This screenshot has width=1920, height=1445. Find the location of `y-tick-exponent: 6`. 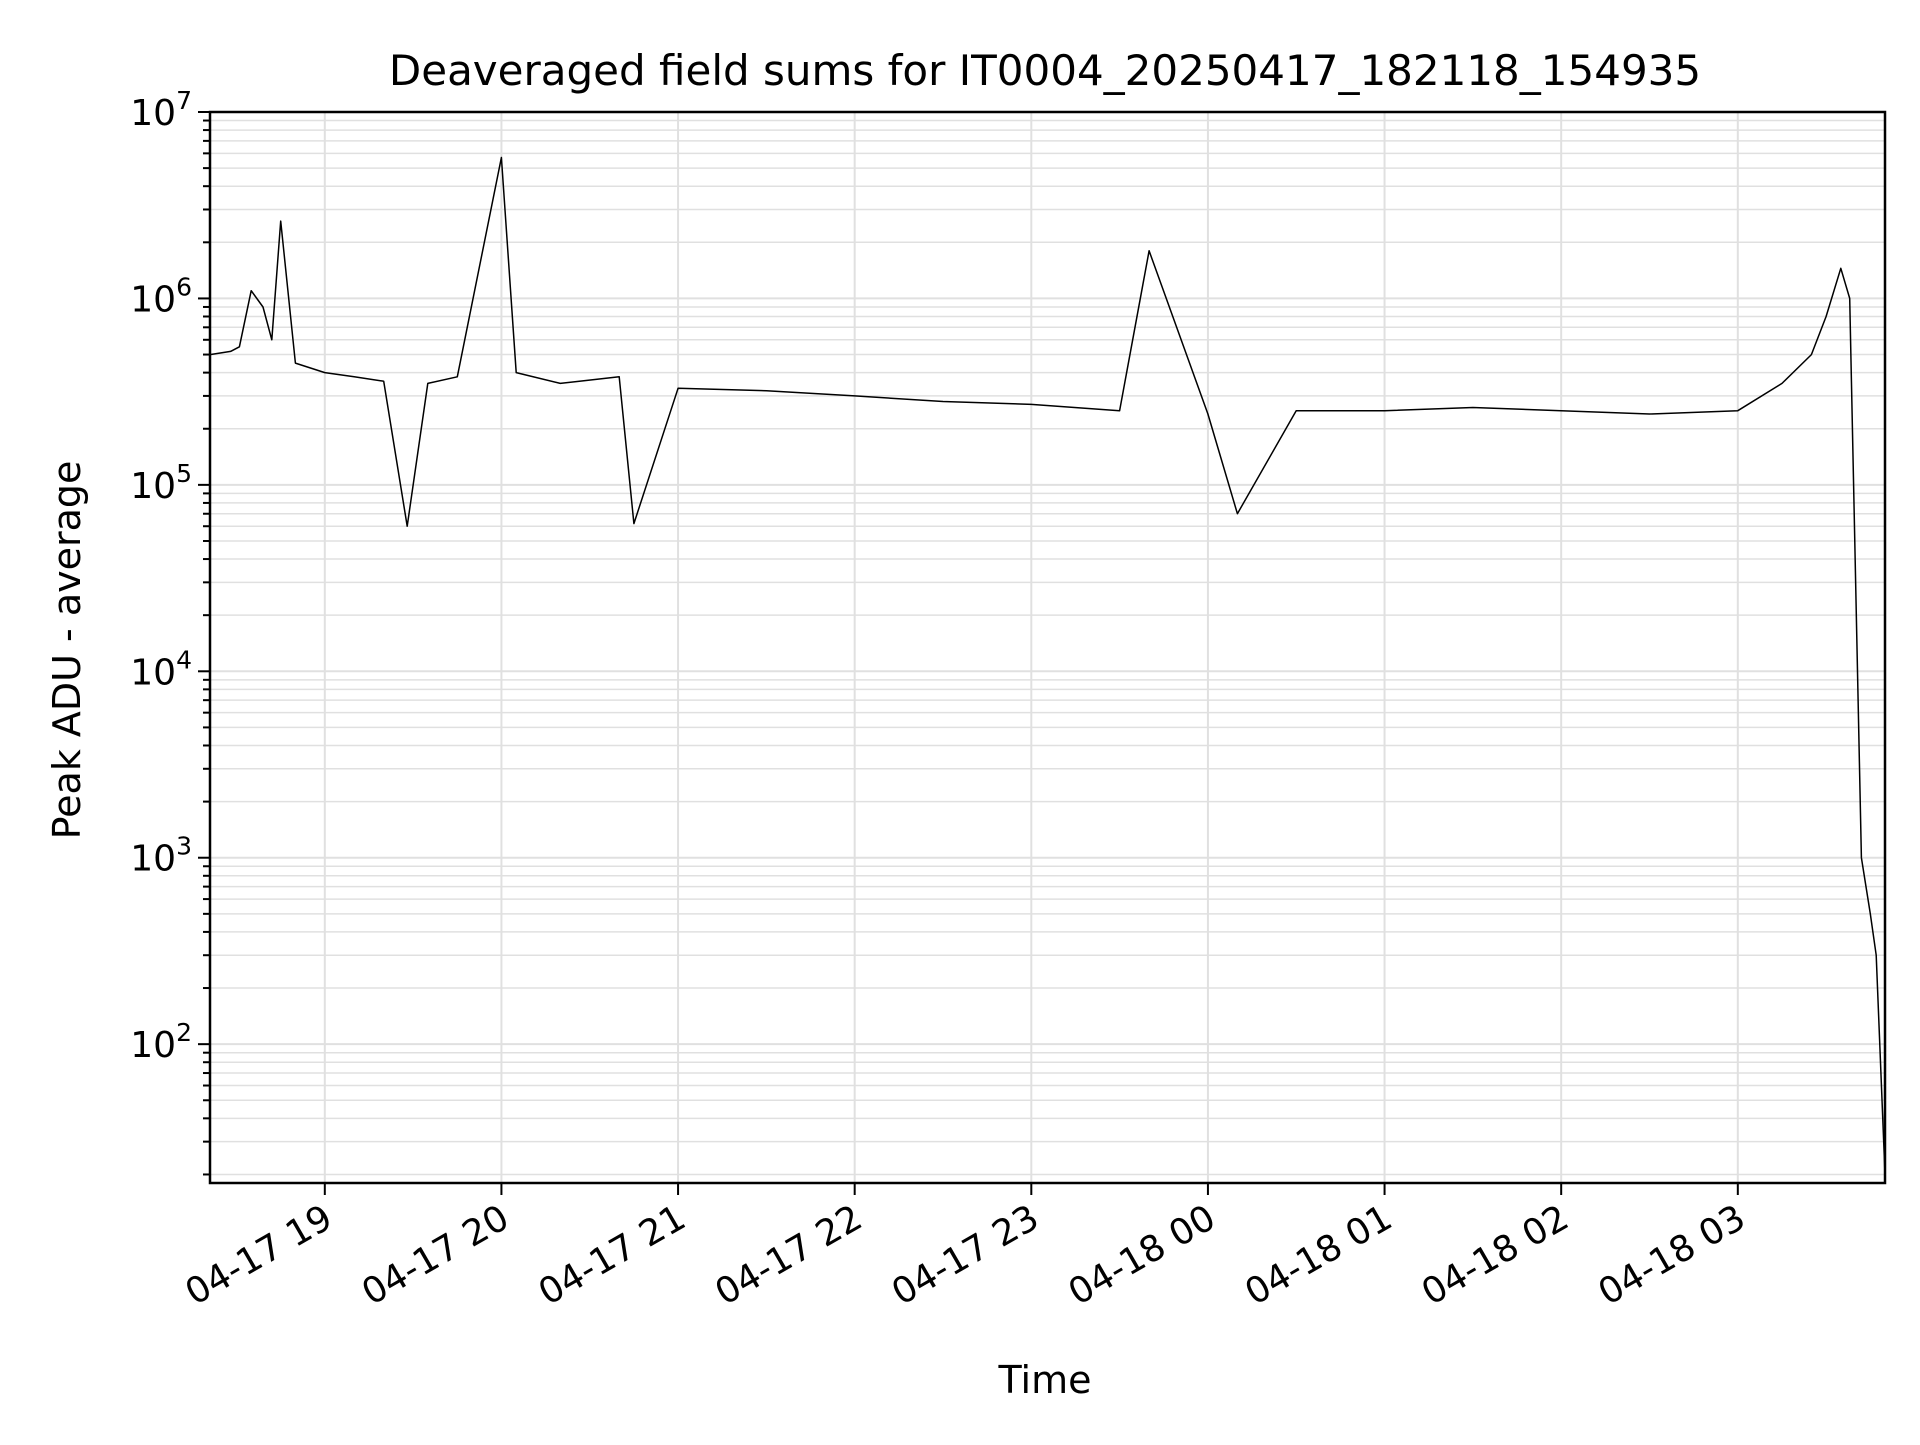

y-tick-exponent: 6 is located at coordinates (184, 286).